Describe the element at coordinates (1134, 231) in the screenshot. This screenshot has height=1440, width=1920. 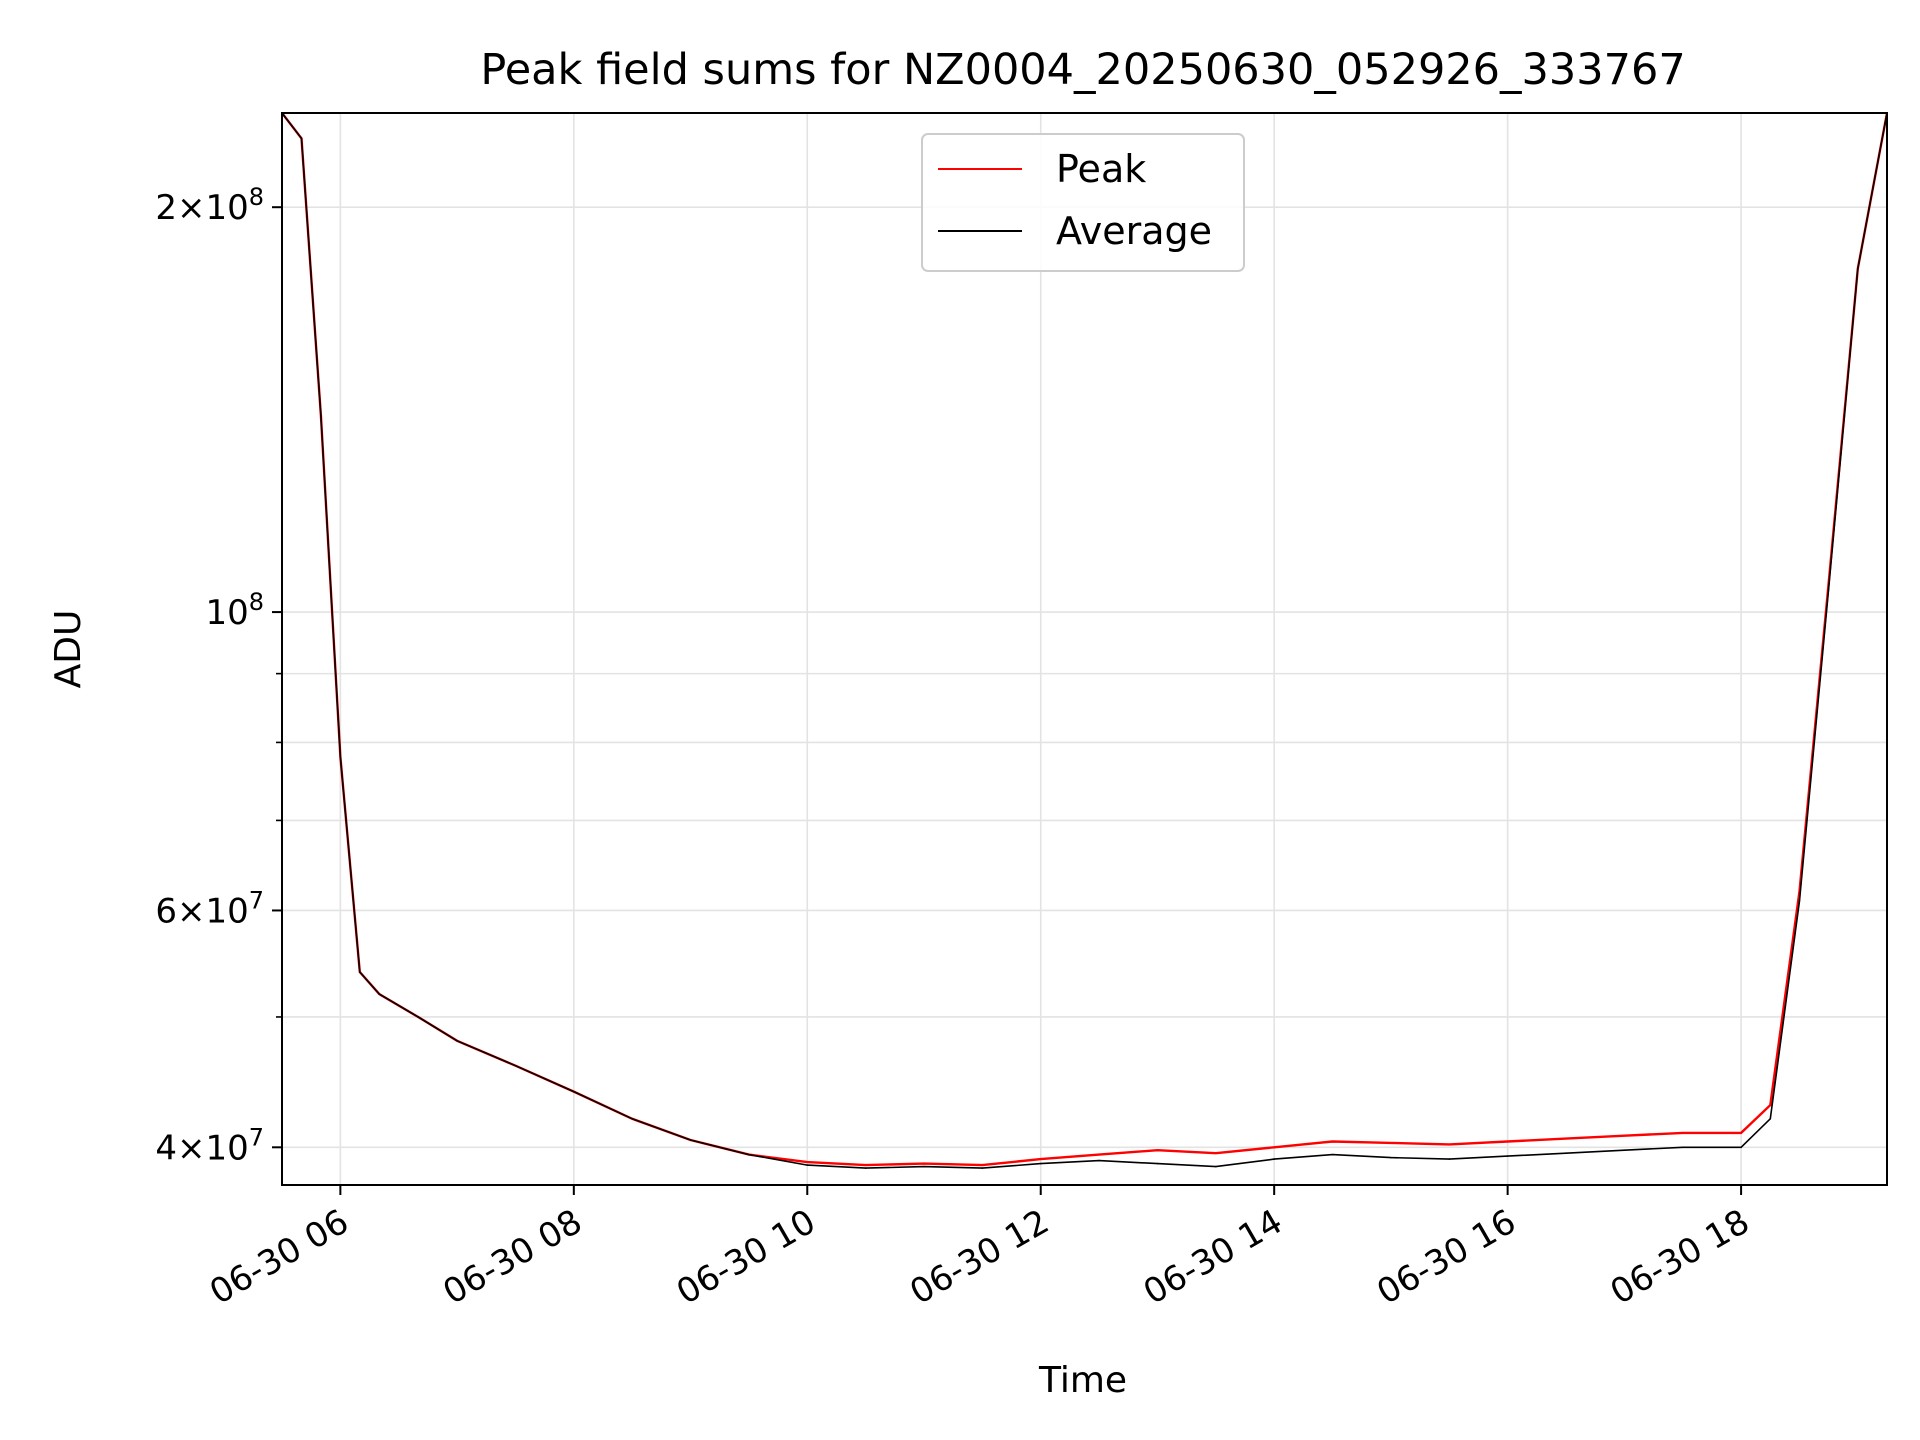
I see `legend-label-average: Average` at that location.